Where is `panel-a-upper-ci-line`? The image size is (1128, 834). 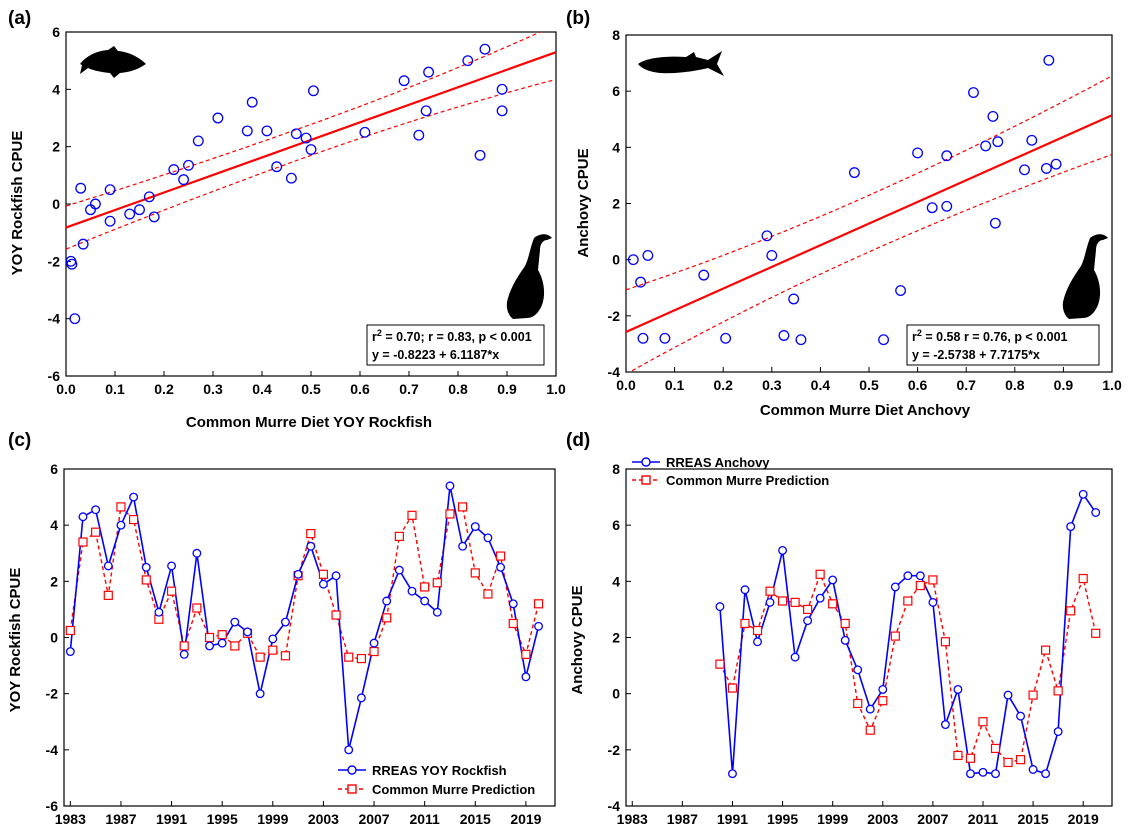 panel-a-upper-ci-line is located at coordinates (304, 119).